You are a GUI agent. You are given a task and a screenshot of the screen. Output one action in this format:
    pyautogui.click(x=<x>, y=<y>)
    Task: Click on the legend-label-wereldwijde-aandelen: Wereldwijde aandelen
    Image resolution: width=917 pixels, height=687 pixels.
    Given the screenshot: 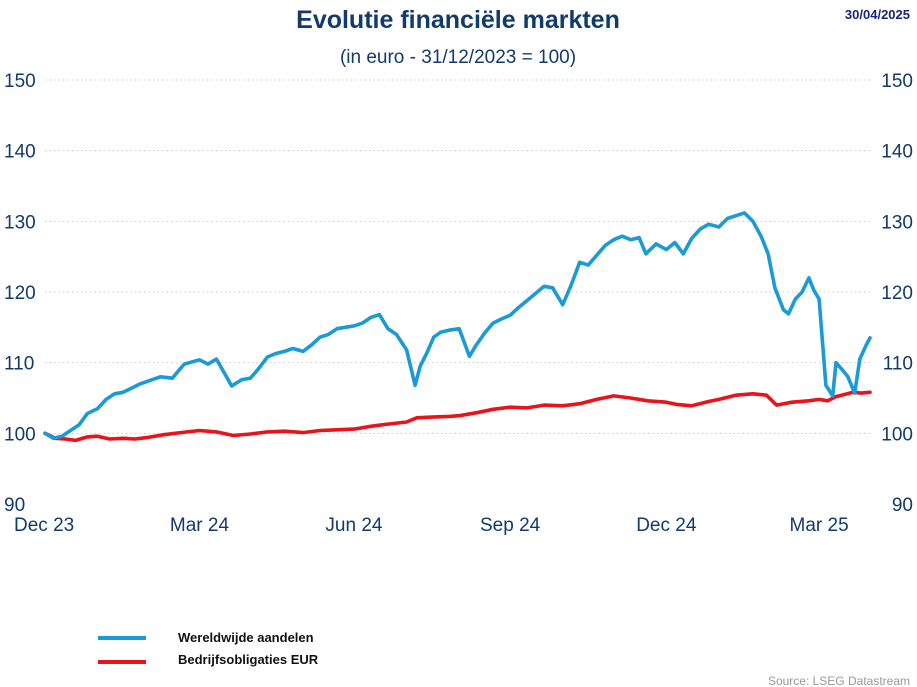 What is the action you would take?
    pyautogui.click(x=246, y=637)
    